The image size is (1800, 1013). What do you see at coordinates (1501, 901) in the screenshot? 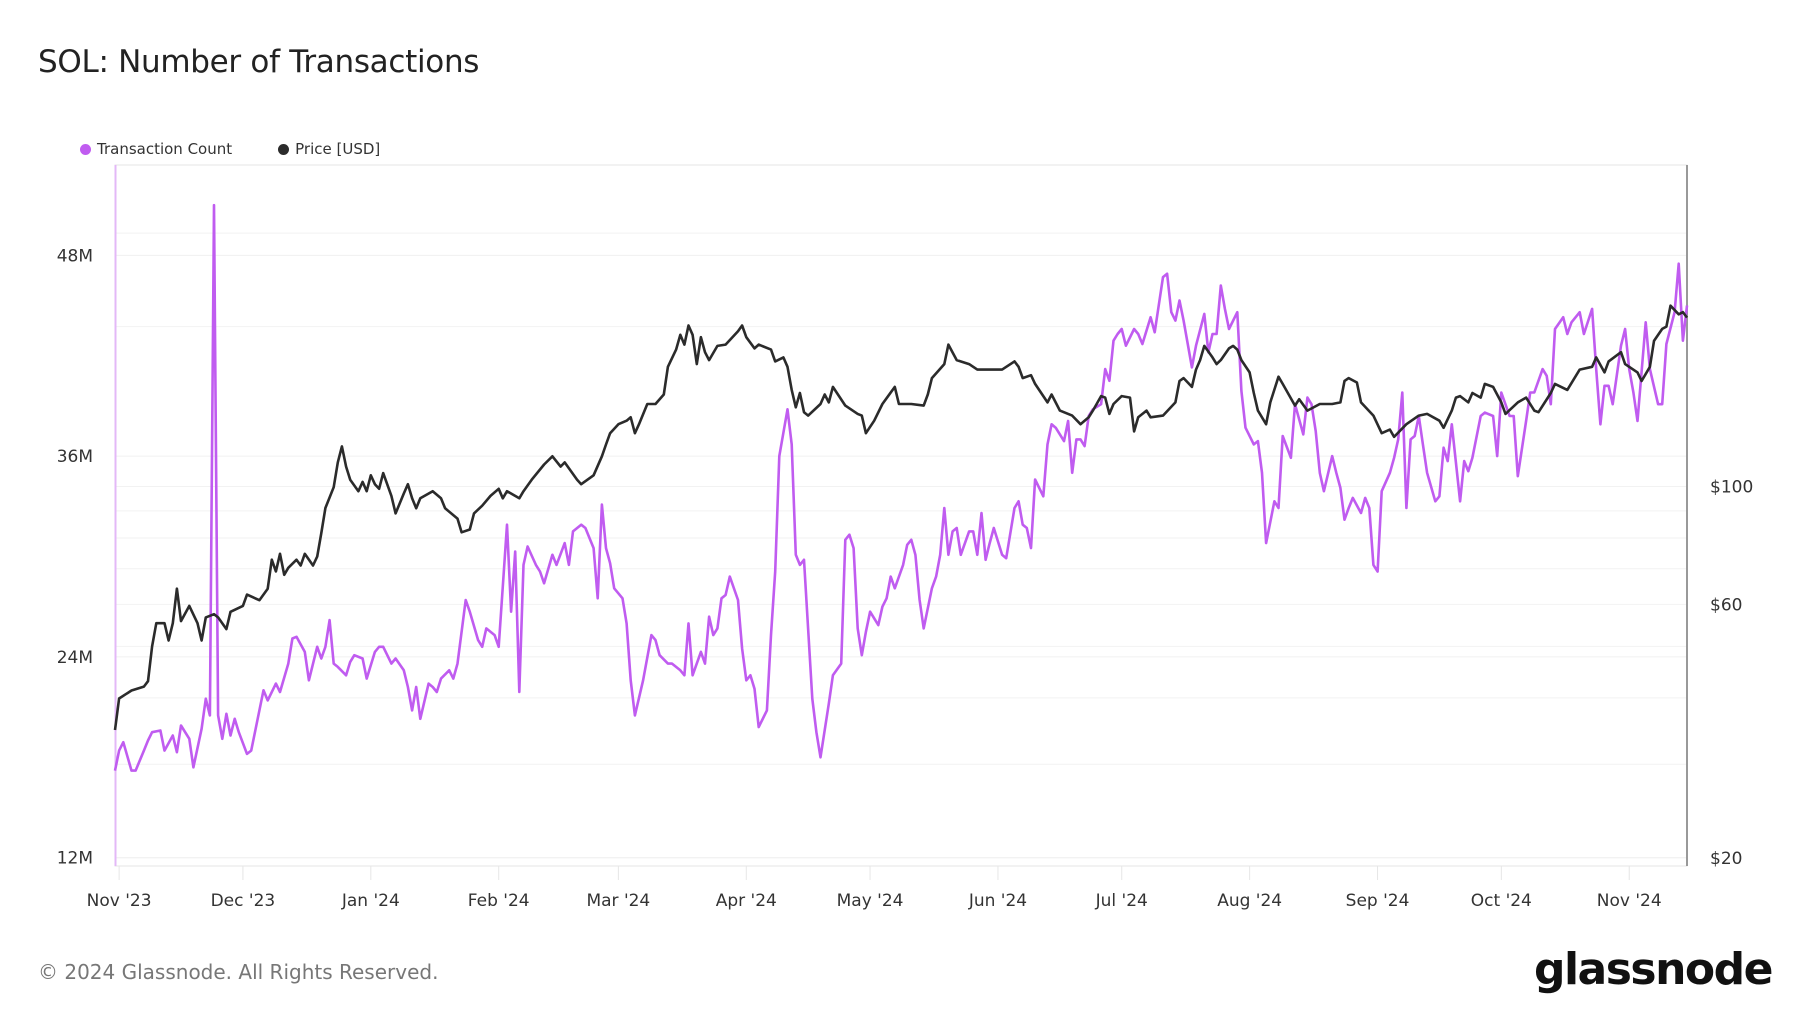
I see `x-tick-label: Oct '24` at bounding box center [1501, 901].